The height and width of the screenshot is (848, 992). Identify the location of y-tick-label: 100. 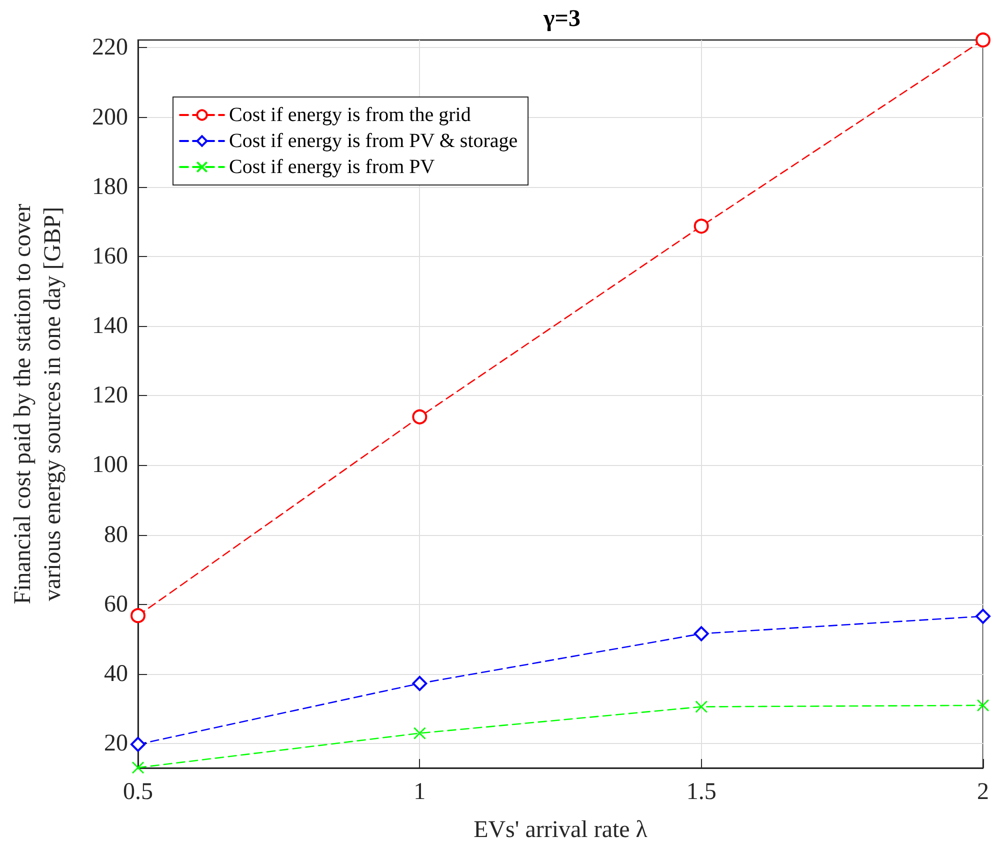
(110, 465).